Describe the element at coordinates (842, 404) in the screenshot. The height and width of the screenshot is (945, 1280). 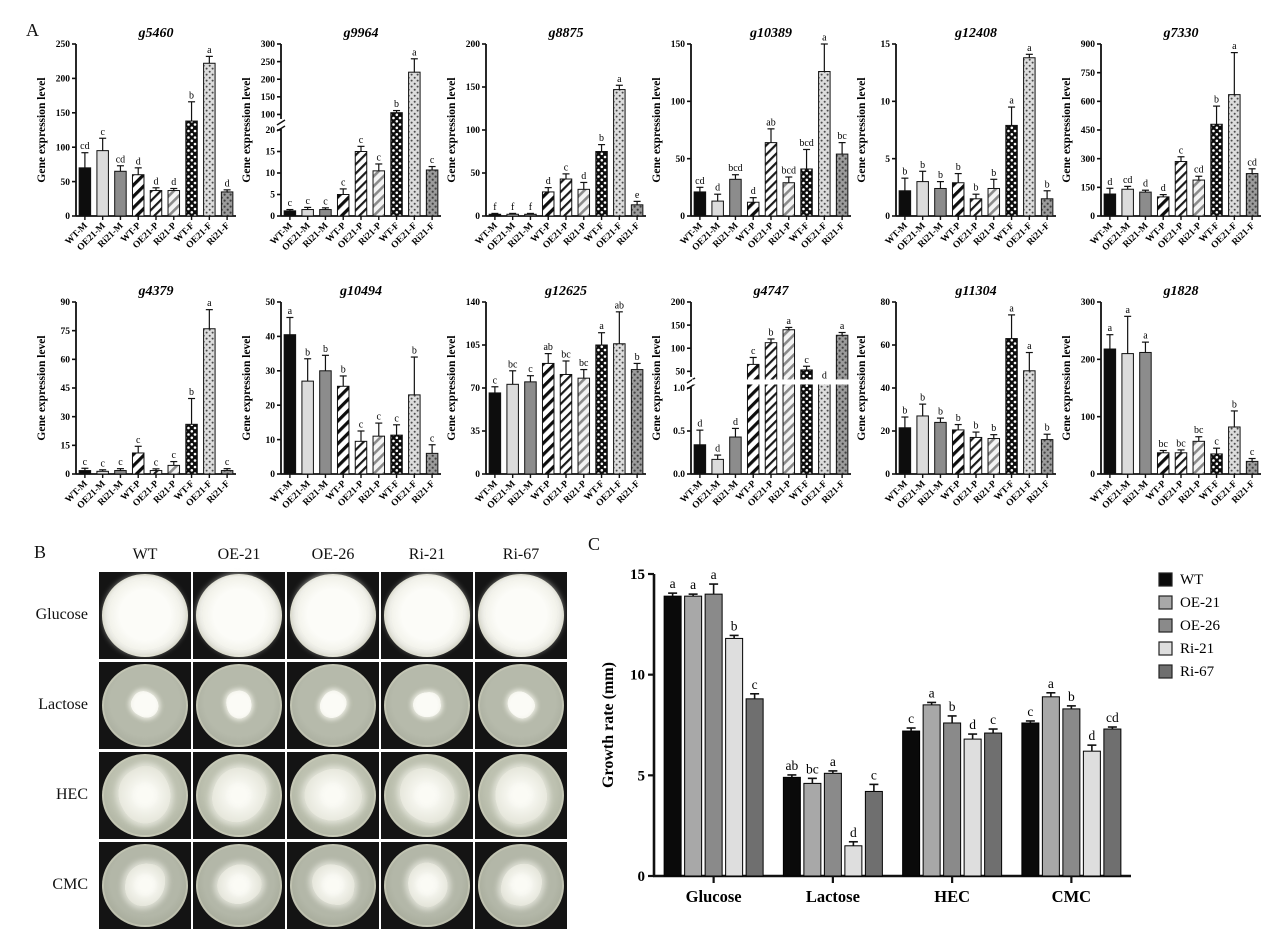
I see `bar-Ri21-F` at that location.